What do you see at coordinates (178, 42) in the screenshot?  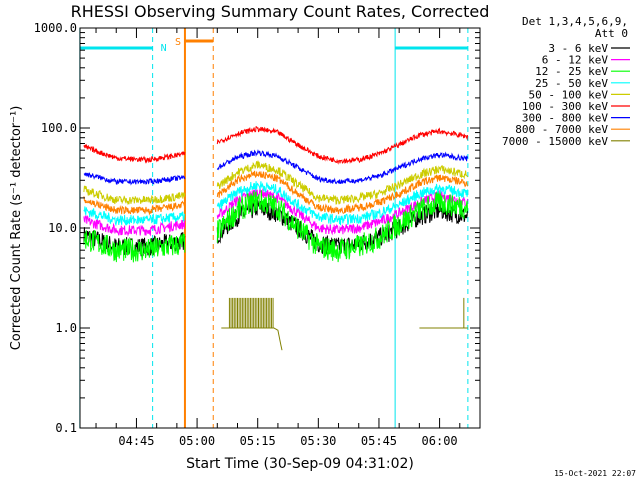 I see `flag-label: S` at bounding box center [178, 42].